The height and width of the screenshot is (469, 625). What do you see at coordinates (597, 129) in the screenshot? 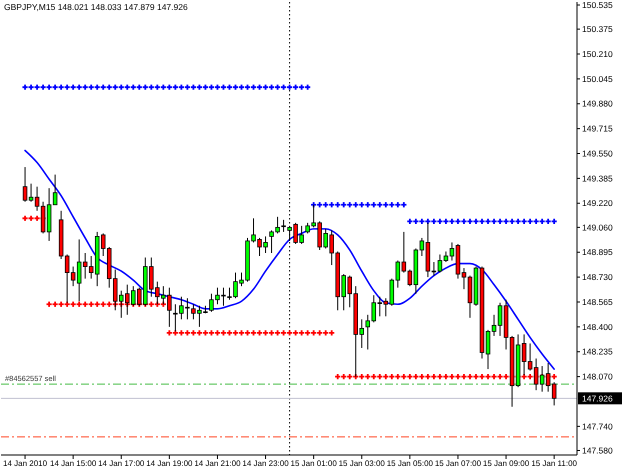
I see `y-tick-label: 149.715` at bounding box center [597, 129].